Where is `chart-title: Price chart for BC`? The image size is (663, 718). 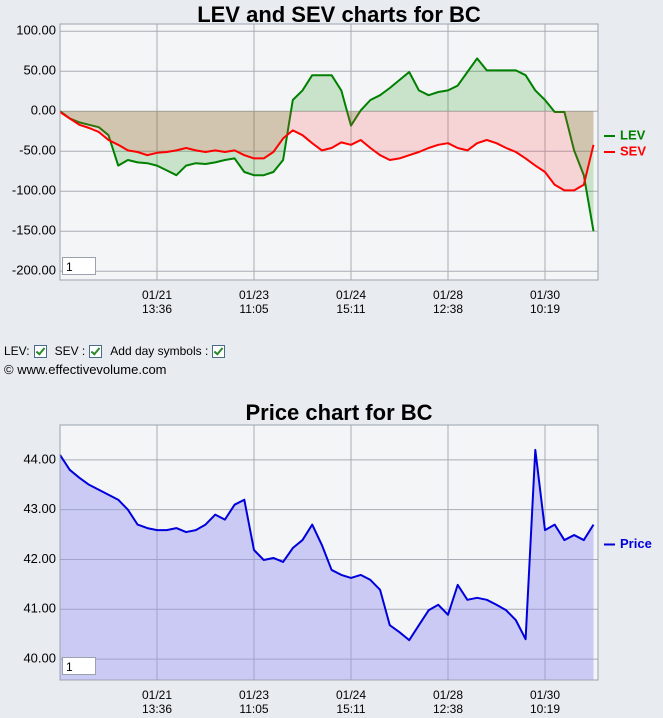 chart-title: Price chart for BC is located at coordinates (338, 412).